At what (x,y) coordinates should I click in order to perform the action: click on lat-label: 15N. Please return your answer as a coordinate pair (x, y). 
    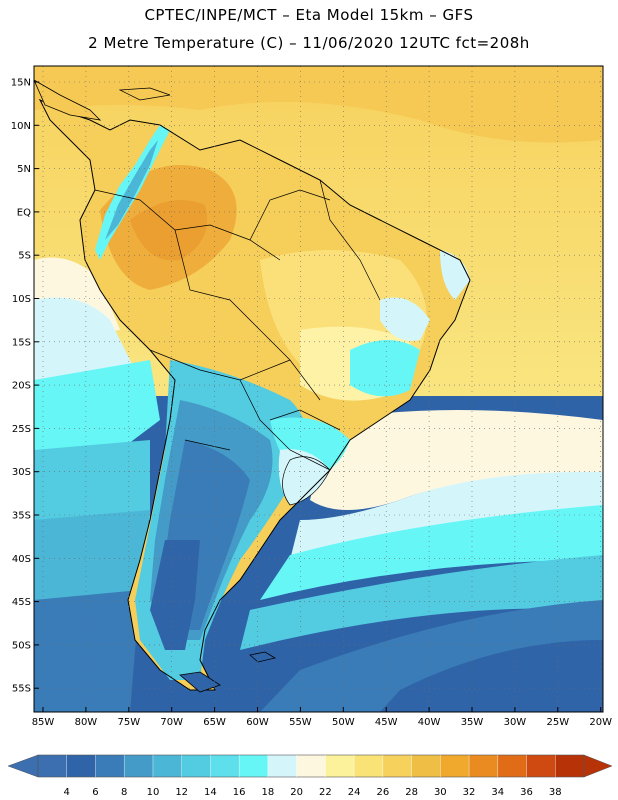
    Looking at the image, I should click on (21, 83).